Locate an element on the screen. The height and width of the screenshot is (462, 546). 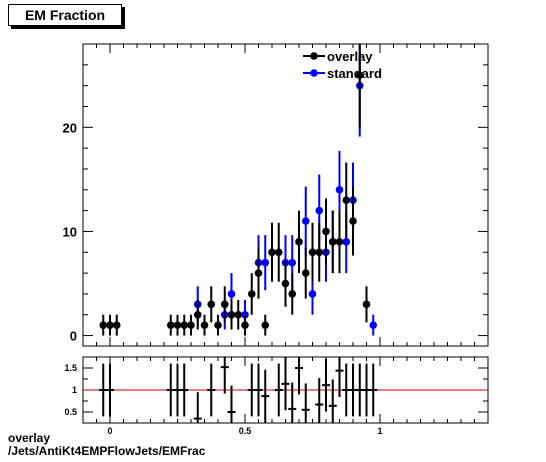
legend-marker-standard is located at coordinates (314, 73).